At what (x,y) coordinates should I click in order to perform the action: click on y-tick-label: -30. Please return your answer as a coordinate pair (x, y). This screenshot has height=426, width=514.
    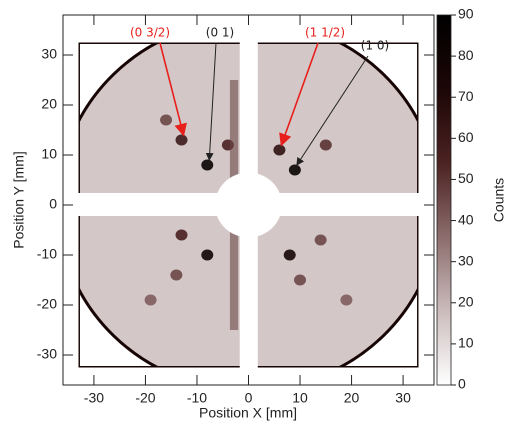
    Looking at the image, I should click on (47, 354).